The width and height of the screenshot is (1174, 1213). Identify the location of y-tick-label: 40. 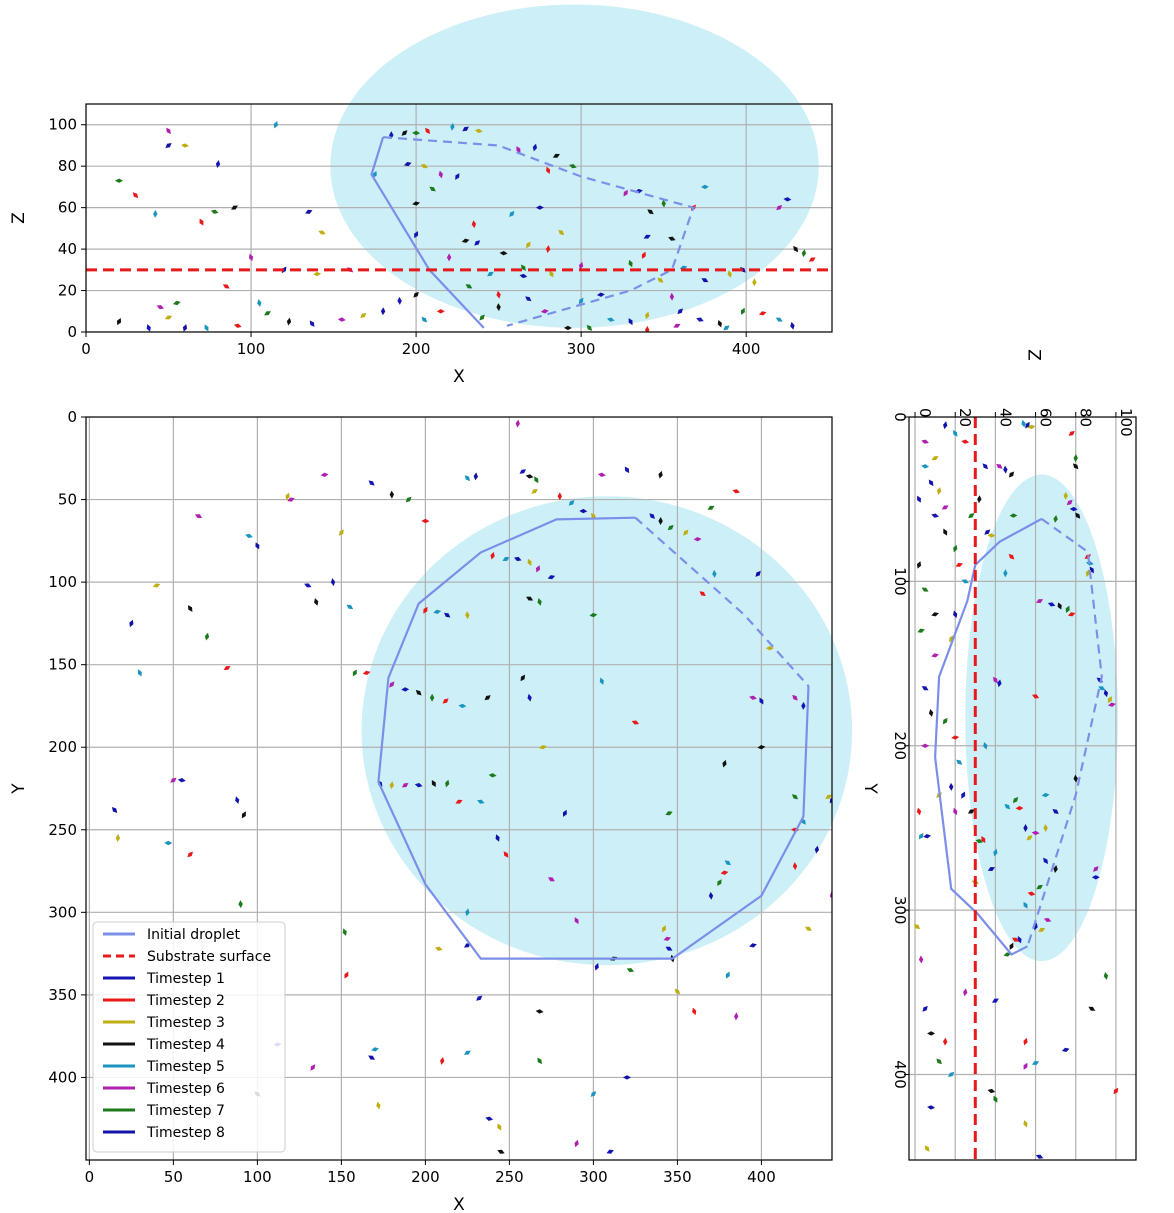
(67, 249).